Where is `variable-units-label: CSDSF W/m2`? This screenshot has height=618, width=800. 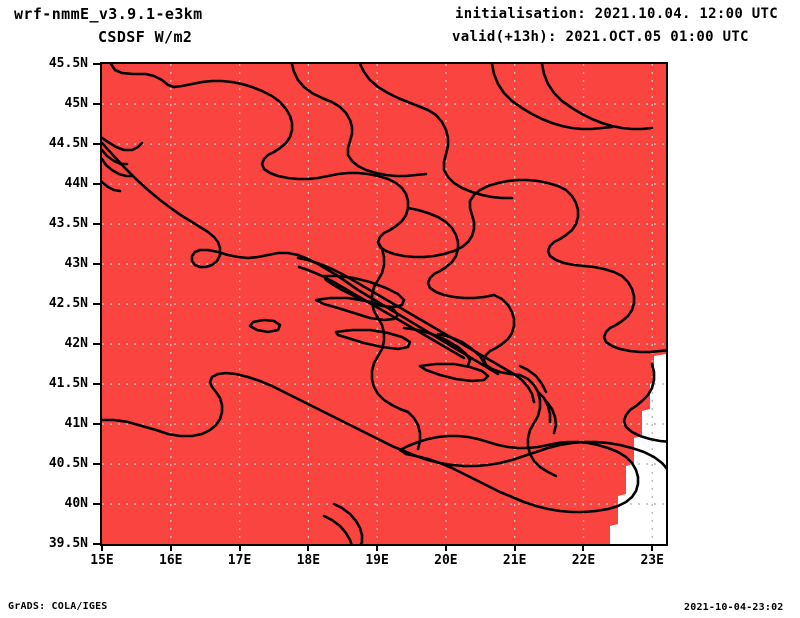
variable-units-label: CSDSF W/m2 is located at coordinates (145, 37).